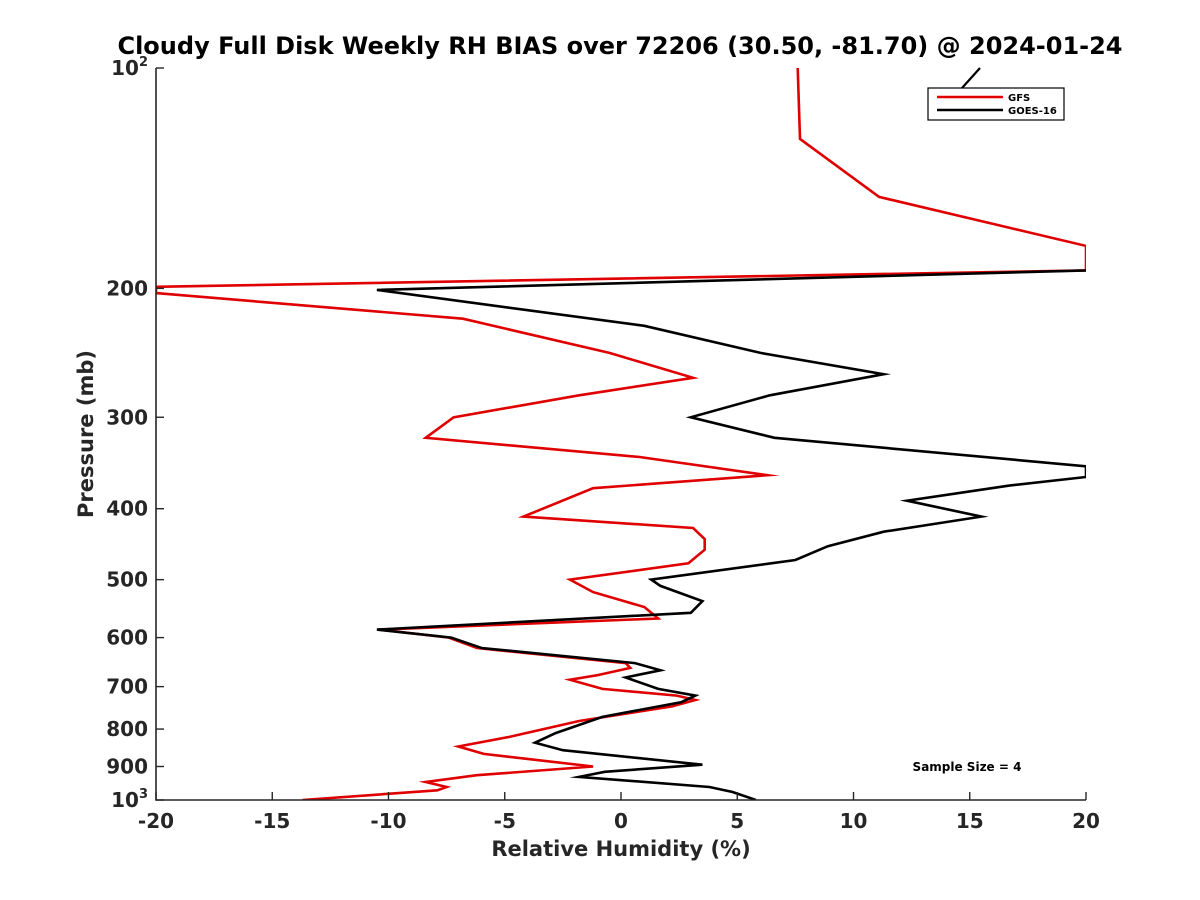  What do you see at coordinates (127, 638) in the screenshot?
I see `y-tick-label: 600` at bounding box center [127, 638].